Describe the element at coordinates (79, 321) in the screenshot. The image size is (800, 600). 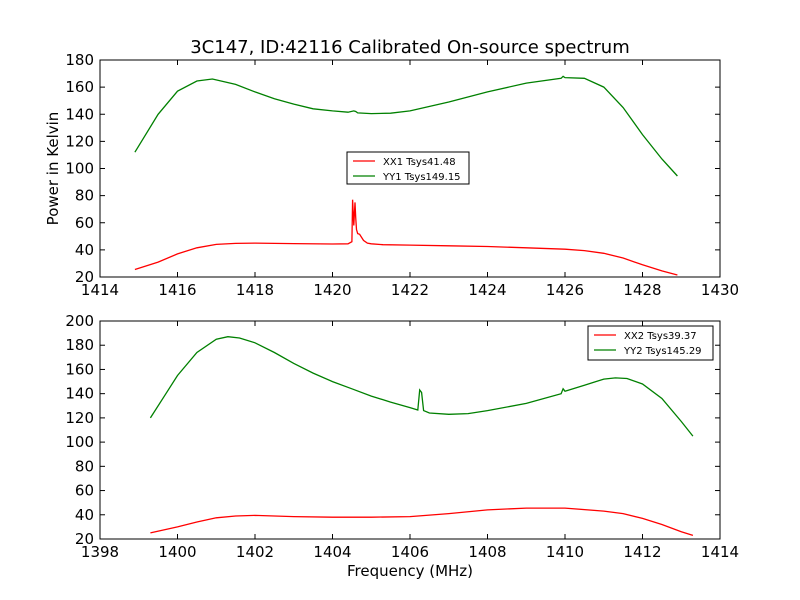
I see `y-tick-label: 200` at that location.